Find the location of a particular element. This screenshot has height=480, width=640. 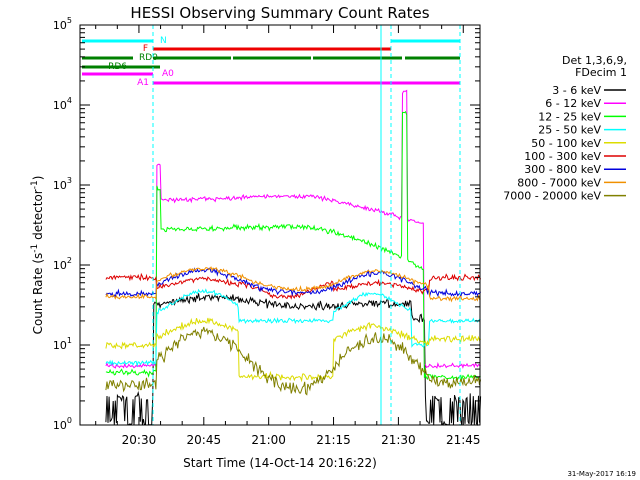

legend-label: 7000 - 20000 keV is located at coordinates (552, 196).